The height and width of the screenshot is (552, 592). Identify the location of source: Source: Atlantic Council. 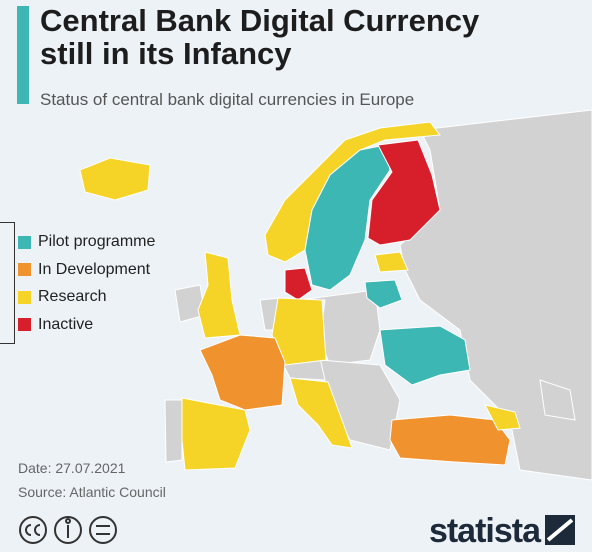
(92, 492).